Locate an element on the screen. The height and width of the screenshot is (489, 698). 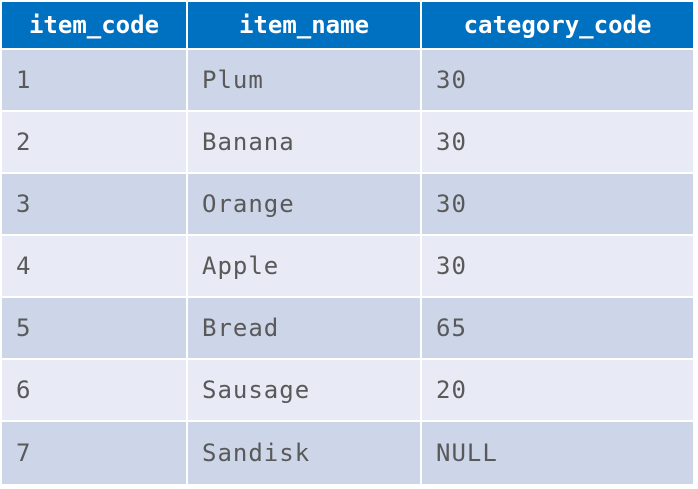
table-row: 3 Orange 30 is located at coordinates (347, 205).